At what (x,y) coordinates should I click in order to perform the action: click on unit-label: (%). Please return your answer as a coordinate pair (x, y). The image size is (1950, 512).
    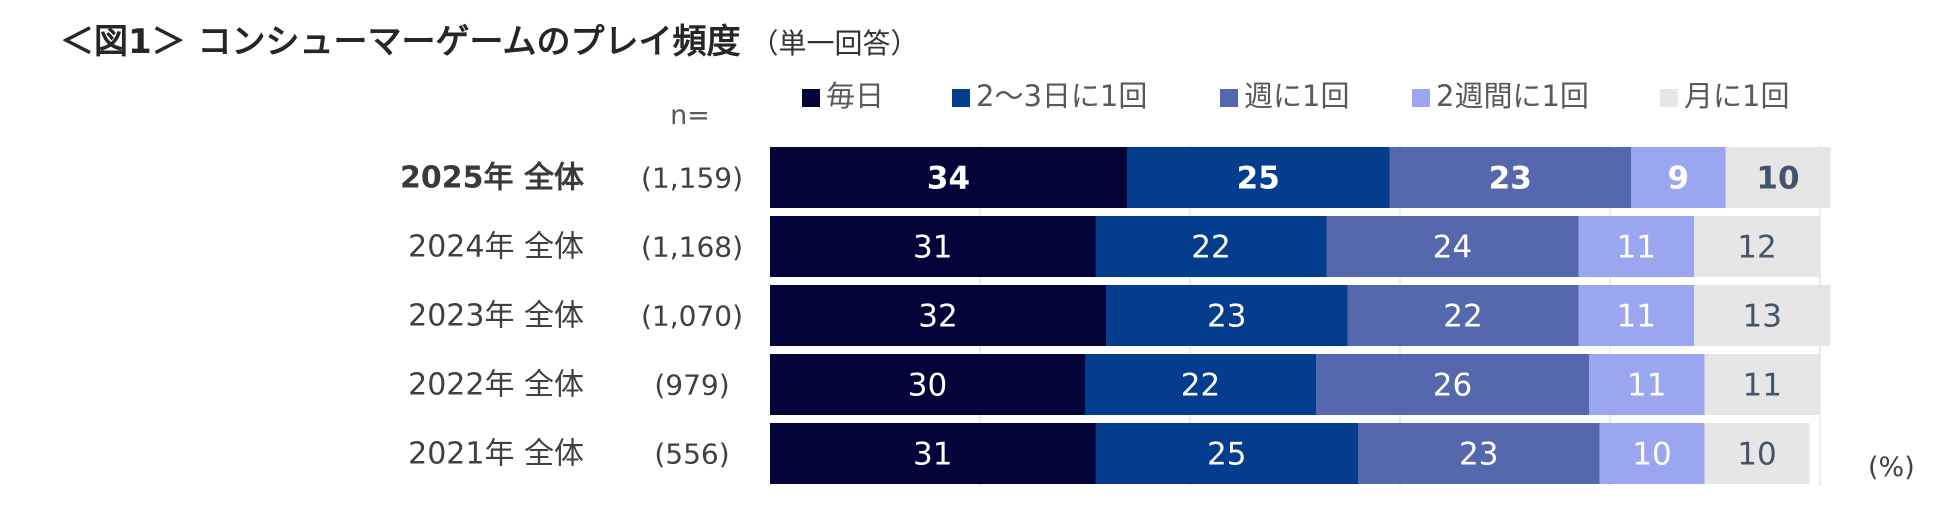
    Looking at the image, I should click on (1891, 467).